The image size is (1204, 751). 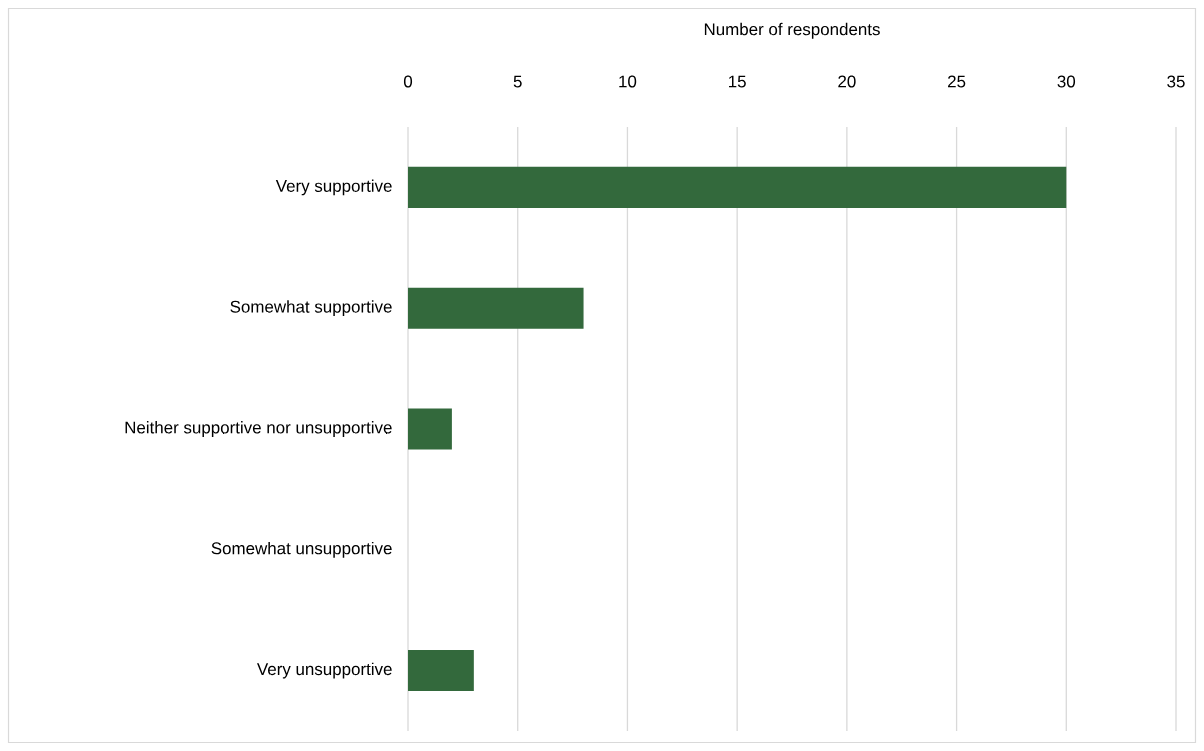 I want to click on y-tick-label: Somewhat supportive, so click(x=311, y=308).